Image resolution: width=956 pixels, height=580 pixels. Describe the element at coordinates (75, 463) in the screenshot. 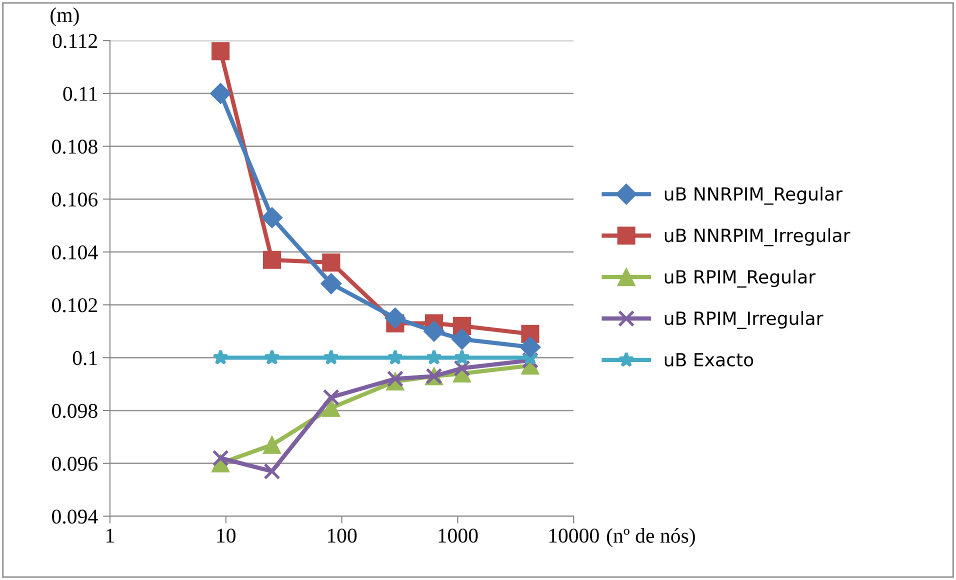

I see `y-tick-label: 0.096` at that location.